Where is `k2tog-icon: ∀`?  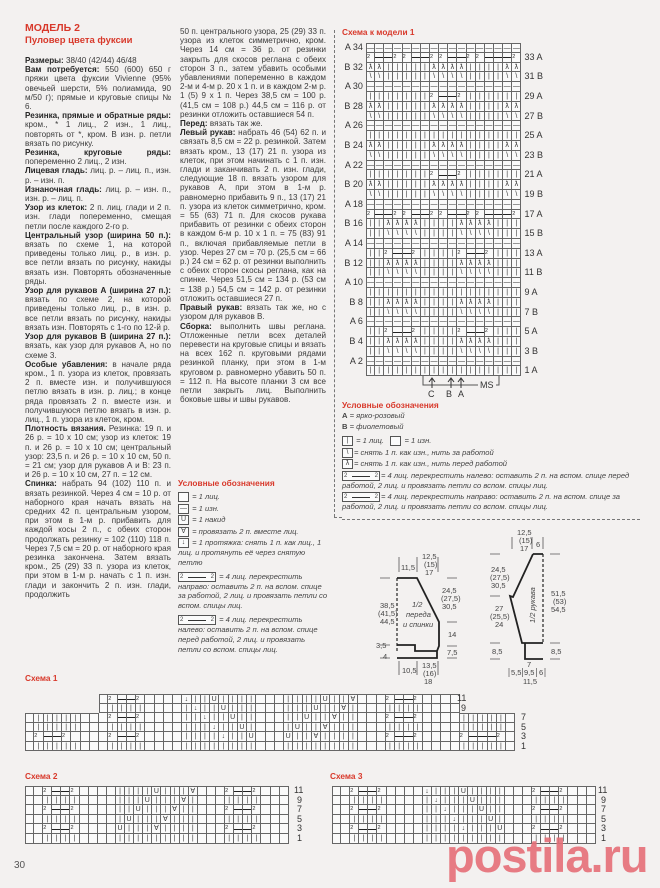 k2tog-icon: ∀ is located at coordinates (183, 531).